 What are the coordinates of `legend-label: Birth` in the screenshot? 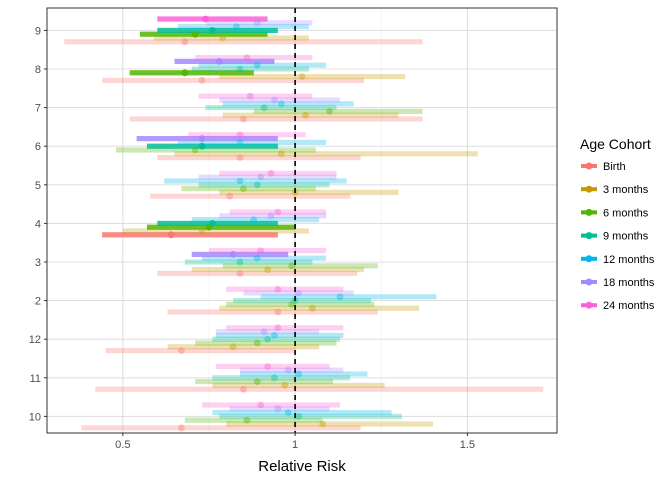 It's located at (614, 167).